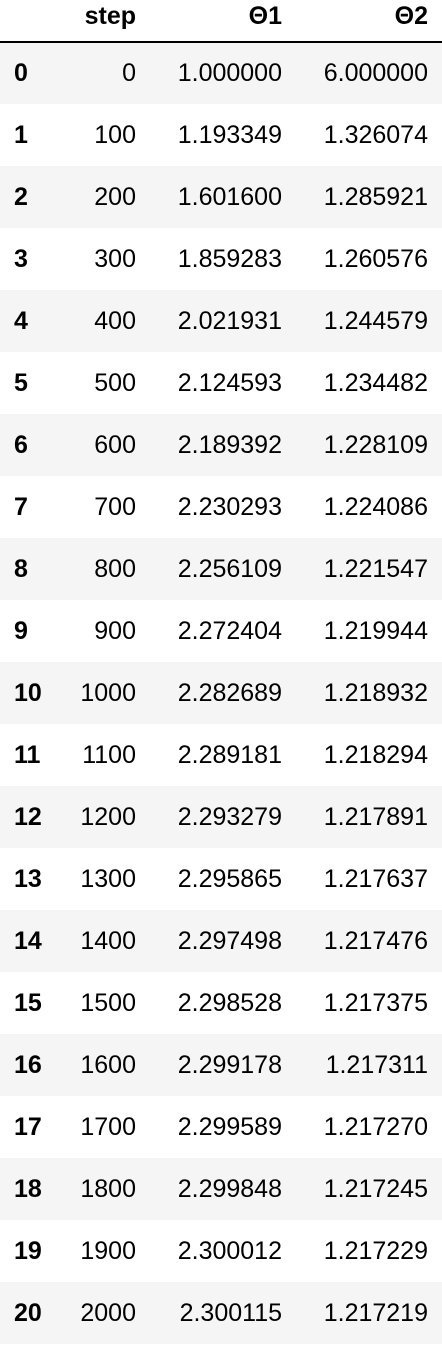 The height and width of the screenshot is (1347, 442). I want to click on row-index-cell: 7, so click(21, 506).